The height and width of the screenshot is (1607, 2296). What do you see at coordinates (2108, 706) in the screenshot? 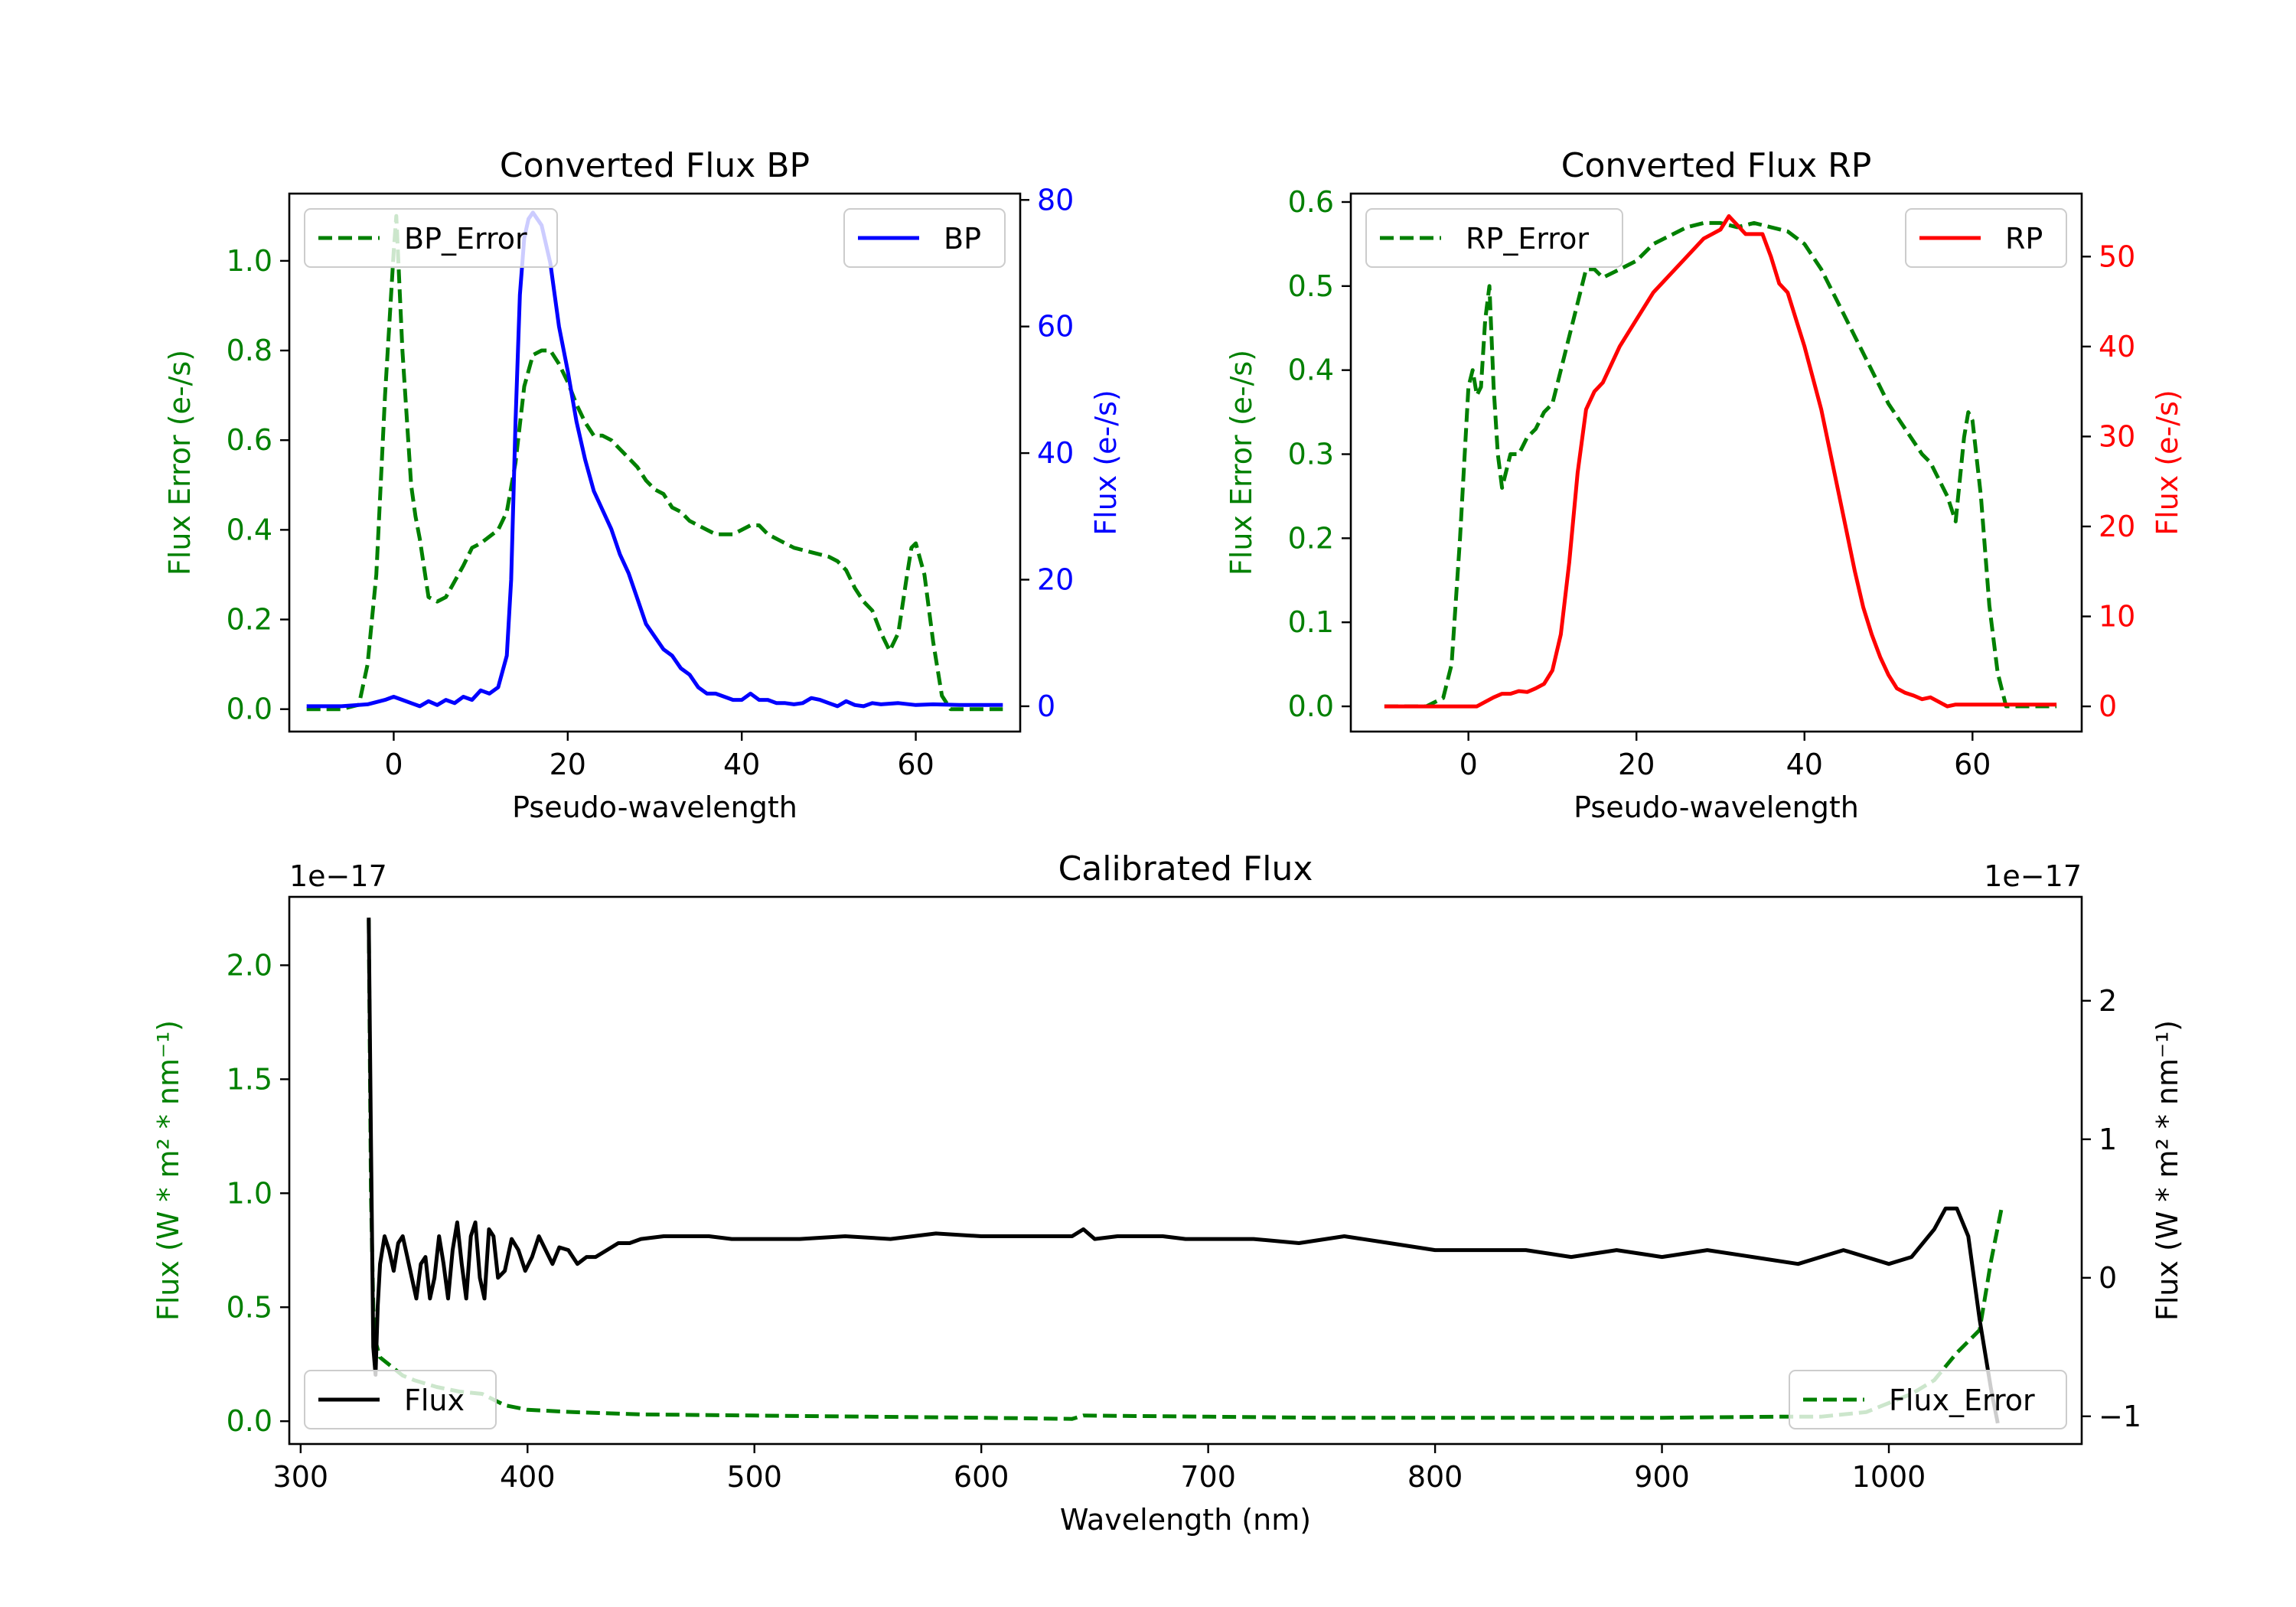
I see `rp-y-right-tick-label: 0` at bounding box center [2108, 706].